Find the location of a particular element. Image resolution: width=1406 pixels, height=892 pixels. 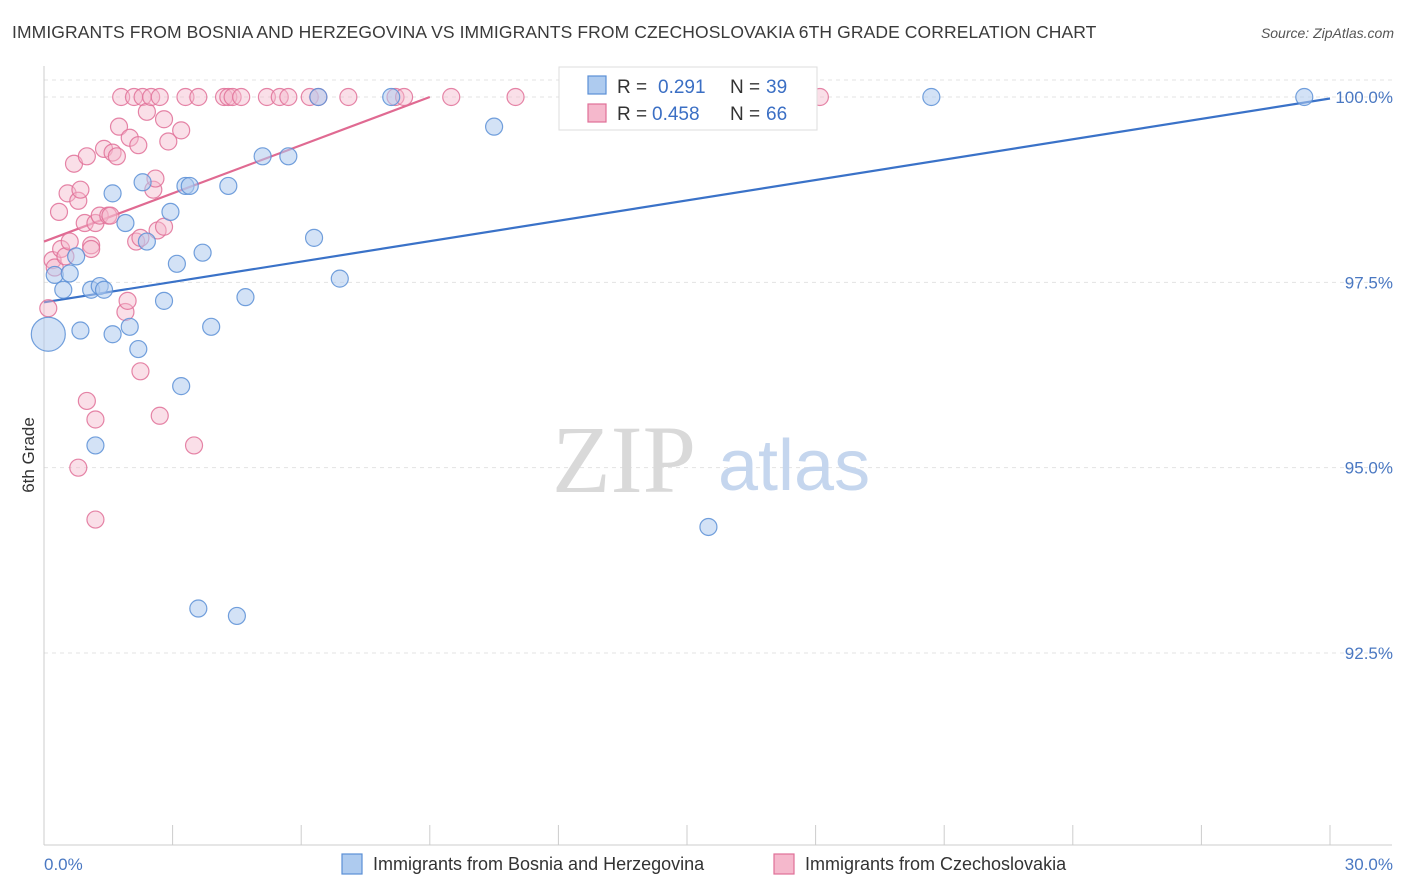

legend-r-label-2: R = is located at coordinates (632, 114).